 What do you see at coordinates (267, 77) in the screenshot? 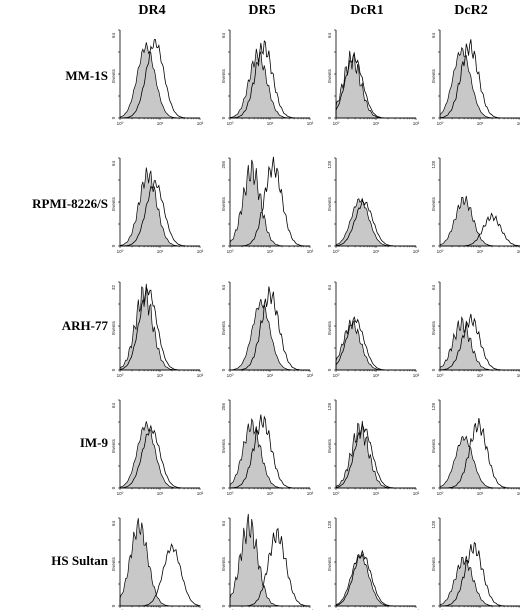
I see `panel-mm-1s-dr5: 64 0 Events 10⁰ 10¹ 10²` at bounding box center [267, 77].